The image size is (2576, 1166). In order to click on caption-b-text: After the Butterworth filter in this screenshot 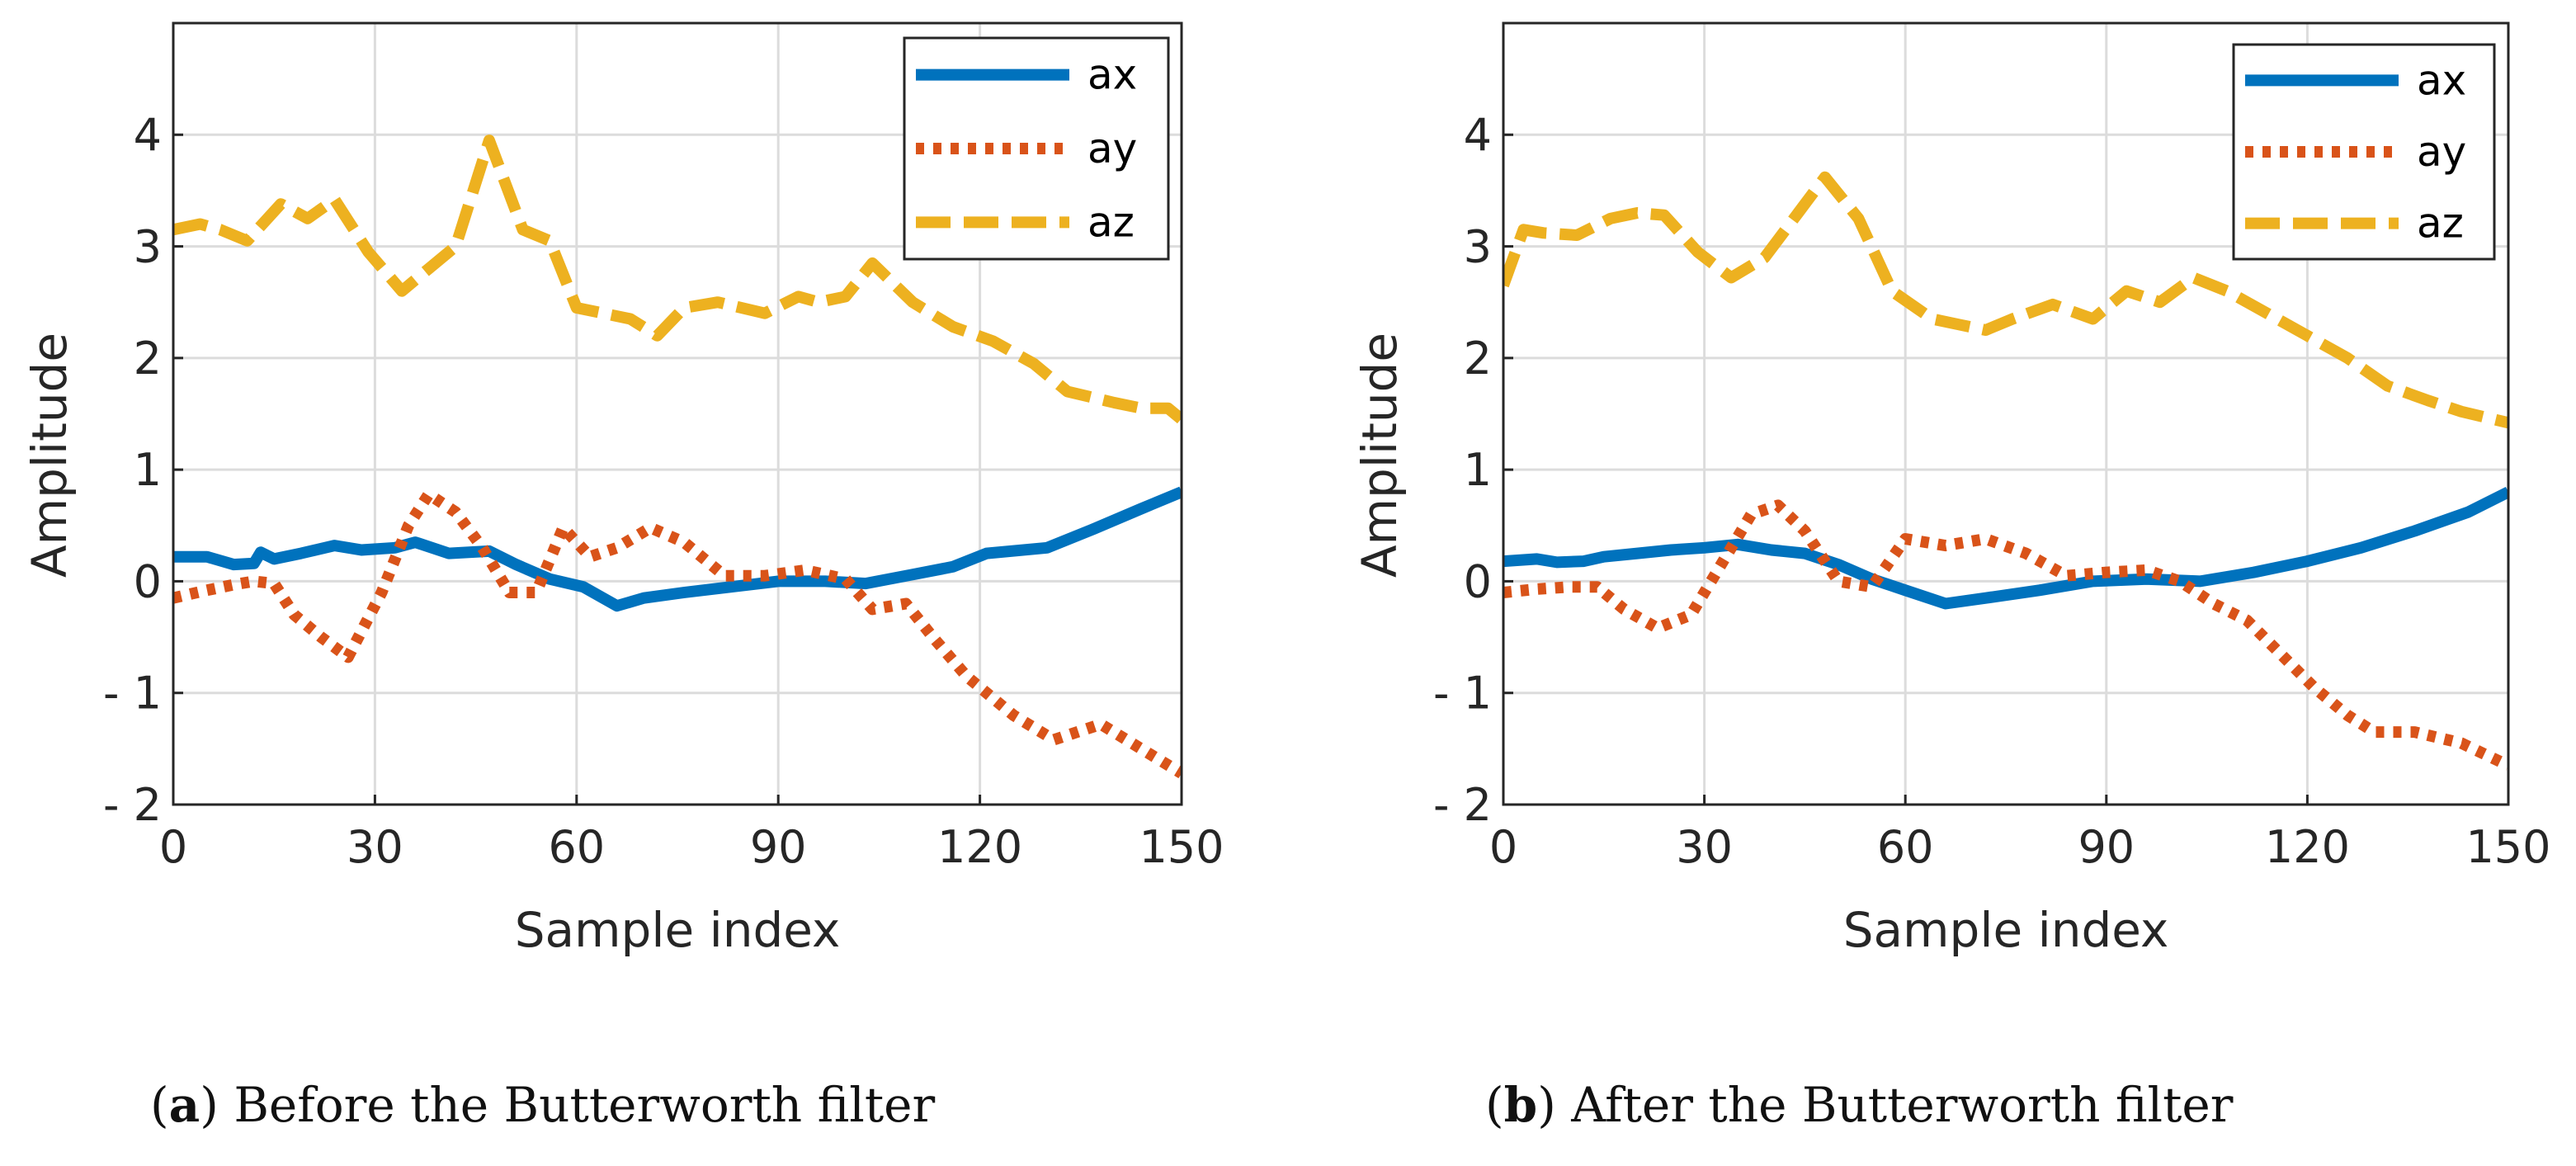, I will do `click(1902, 1105)`.